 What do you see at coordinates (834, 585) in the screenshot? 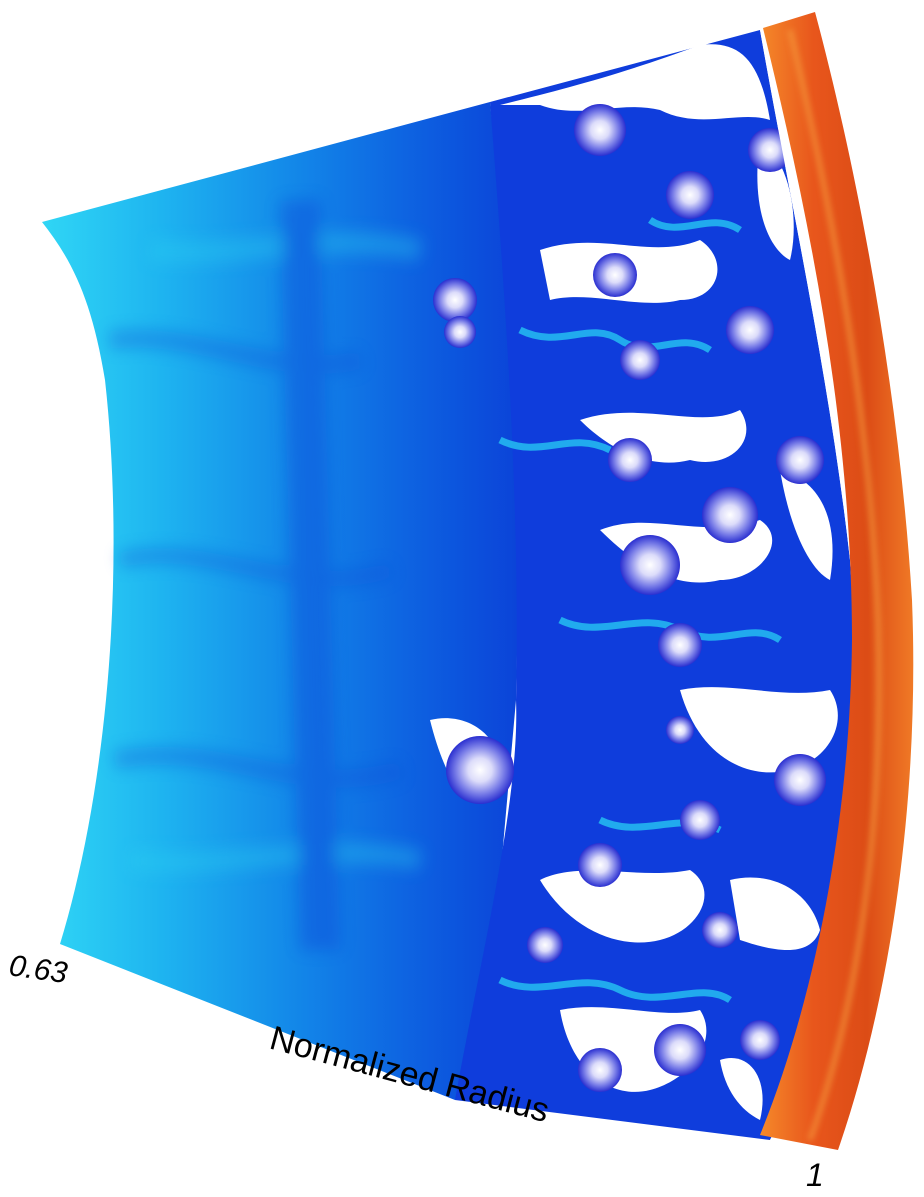
I see `outer-shell-highlight` at bounding box center [834, 585].